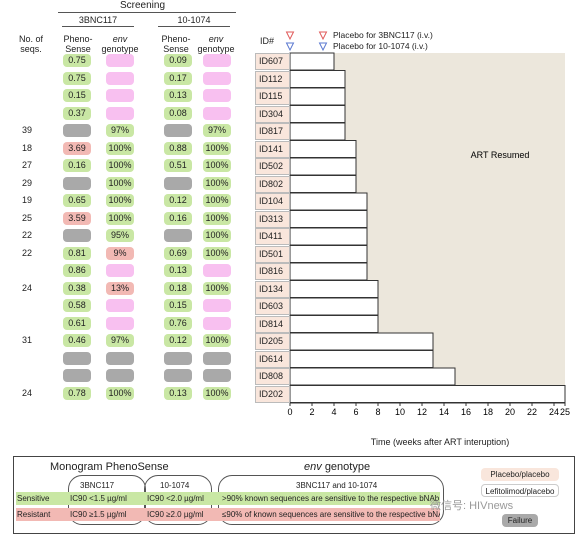 The height and width of the screenshot is (550, 587). What do you see at coordinates (77, 165) in the screenshot?
I see `pheno-3bnc117-cell: 0.16` at bounding box center [77, 165].